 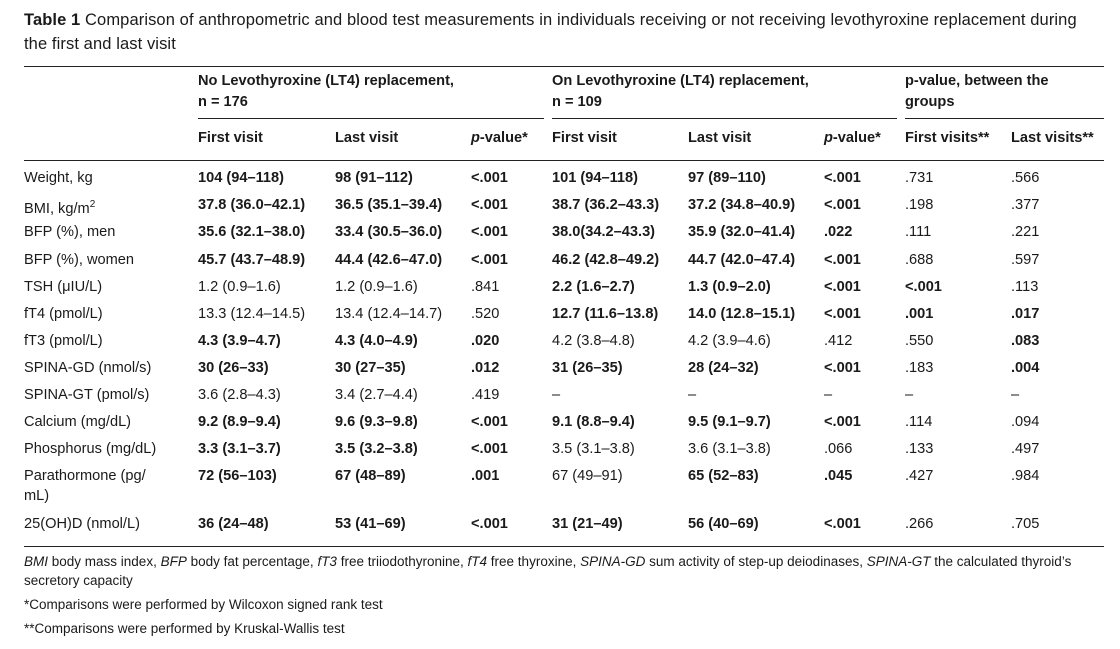 What do you see at coordinates (370, 476) in the screenshot?
I see `table-cell: 67 (48–89)` at bounding box center [370, 476].